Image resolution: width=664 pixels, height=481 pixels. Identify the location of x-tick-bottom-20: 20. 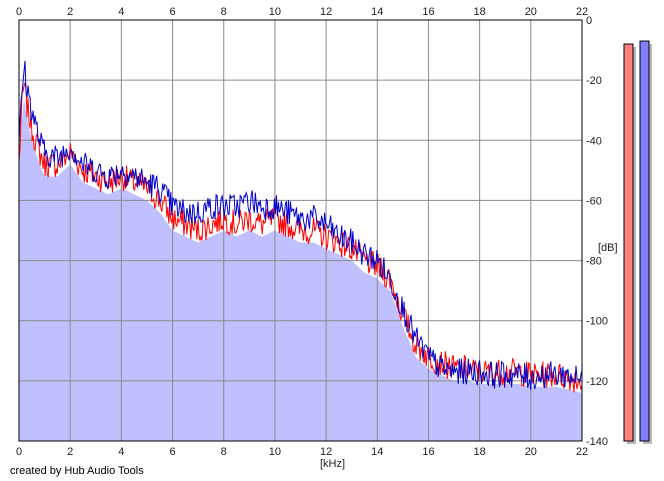
(531, 452).